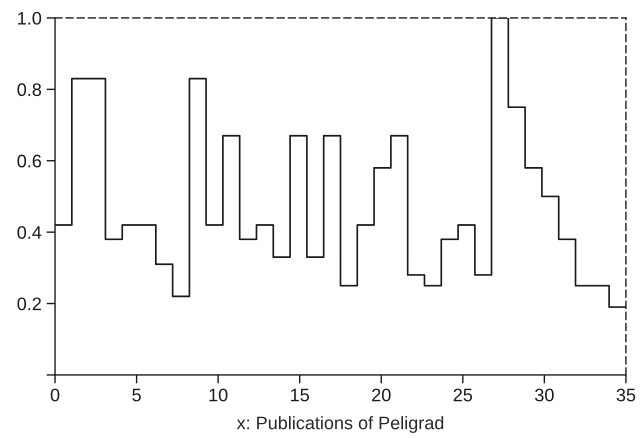  What do you see at coordinates (29, 303) in the screenshot?
I see `y-tick-label: 0.2` at bounding box center [29, 303].